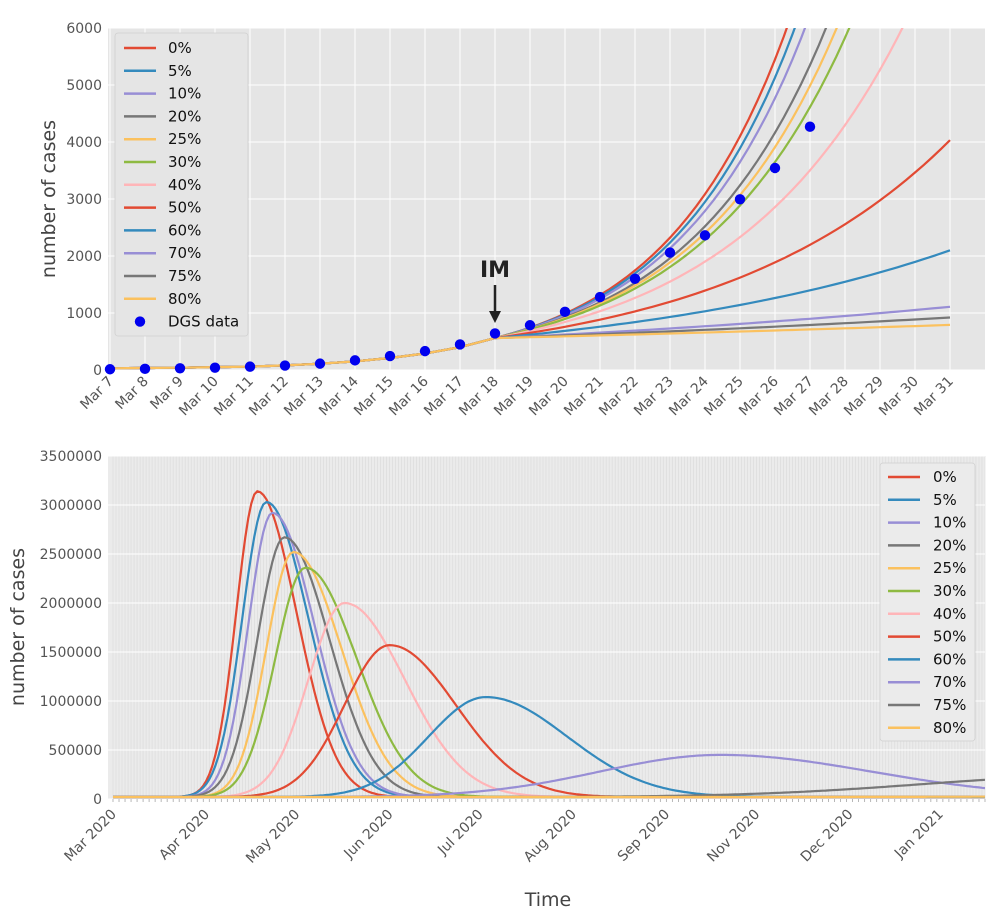  I want to click on y-tick-label: 3000, so click(84, 200).